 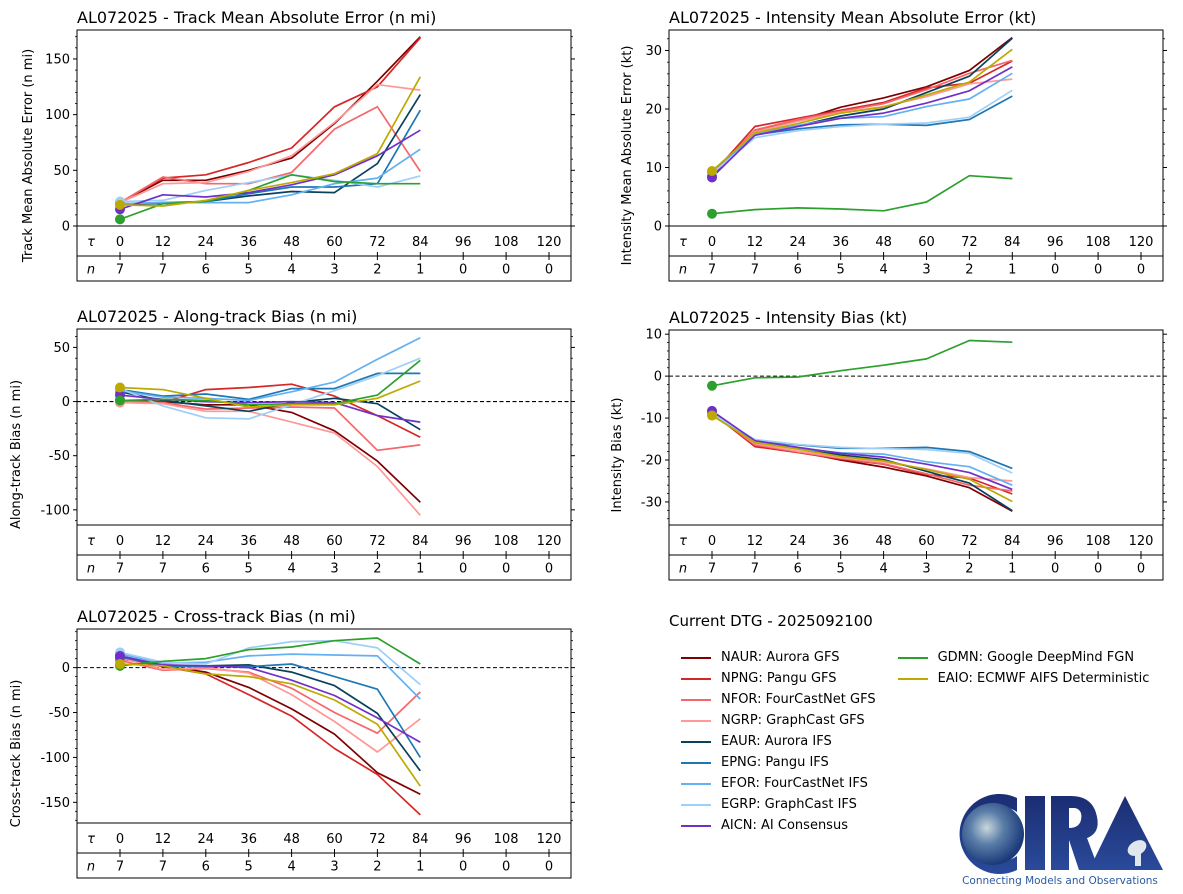 What do you see at coordinates (120, 400) in the screenshot?
I see `point-marker-gdmn` at bounding box center [120, 400].